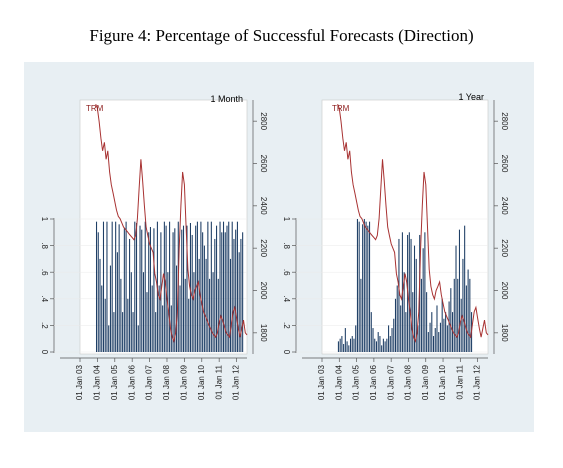 The height and width of the screenshot is (468, 563). I want to click on right-tick-label: 2000, so click(504, 291).